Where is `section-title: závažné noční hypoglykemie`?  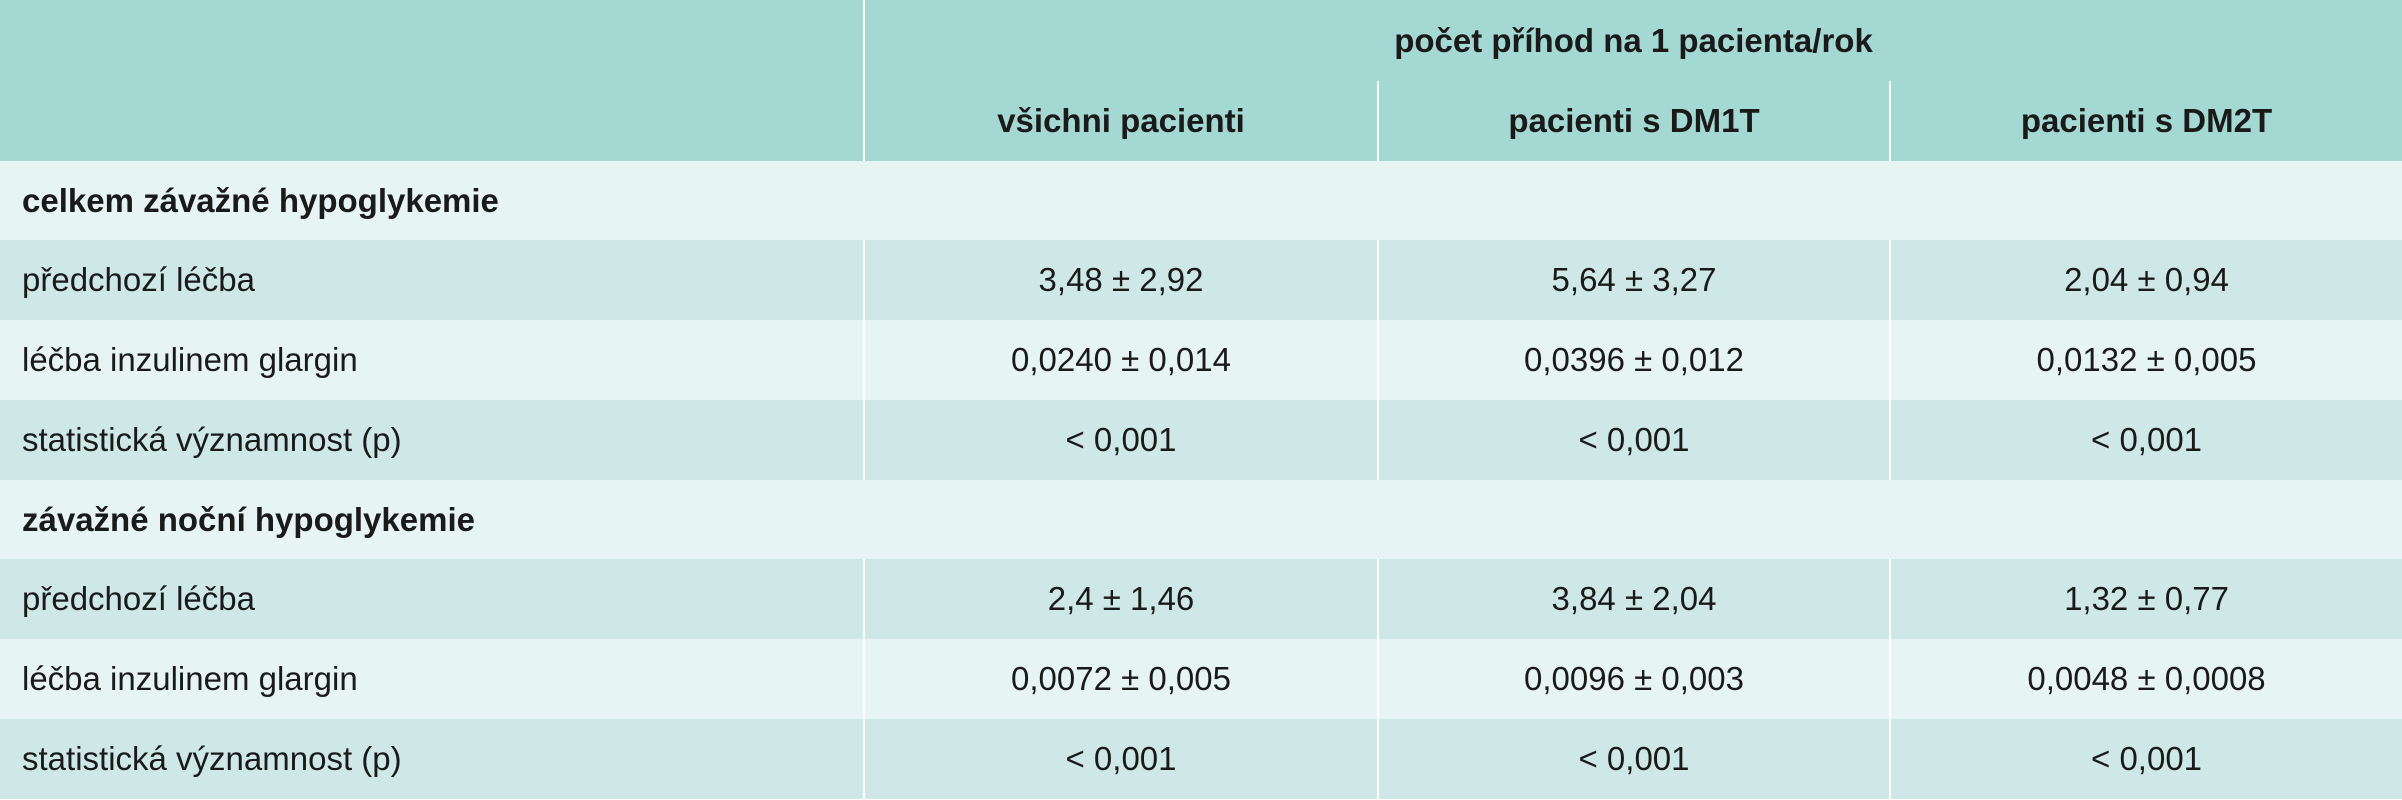
section-title: závažné noční hypoglykemie is located at coordinates (1201, 519).